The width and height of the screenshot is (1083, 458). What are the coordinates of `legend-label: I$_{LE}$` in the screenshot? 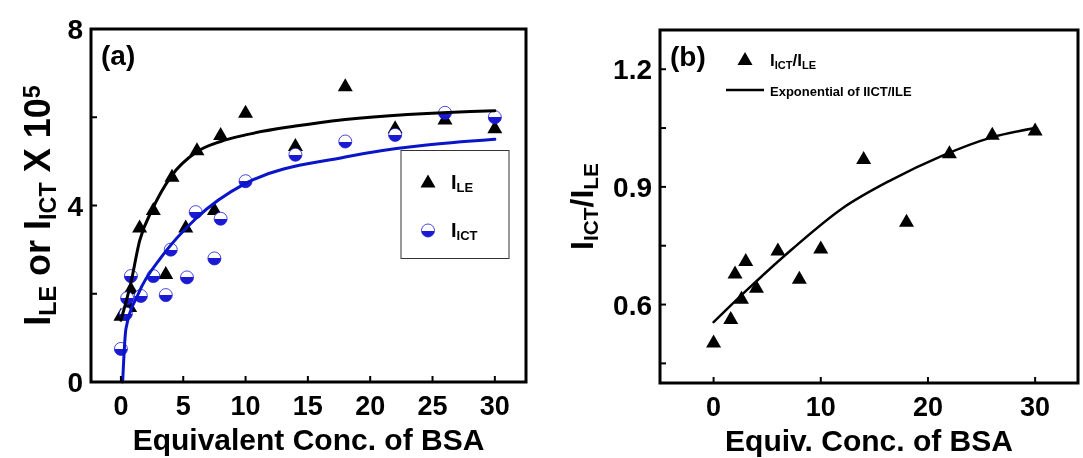 It's located at (462, 182).